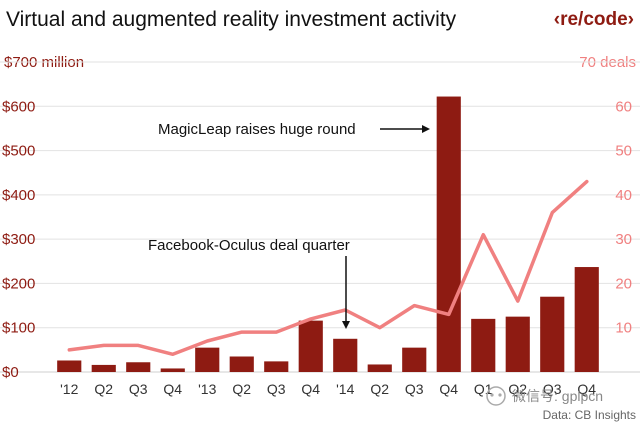  What do you see at coordinates (623, 151) in the screenshot?
I see `right-tick-label: 50` at bounding box center [623, 151].